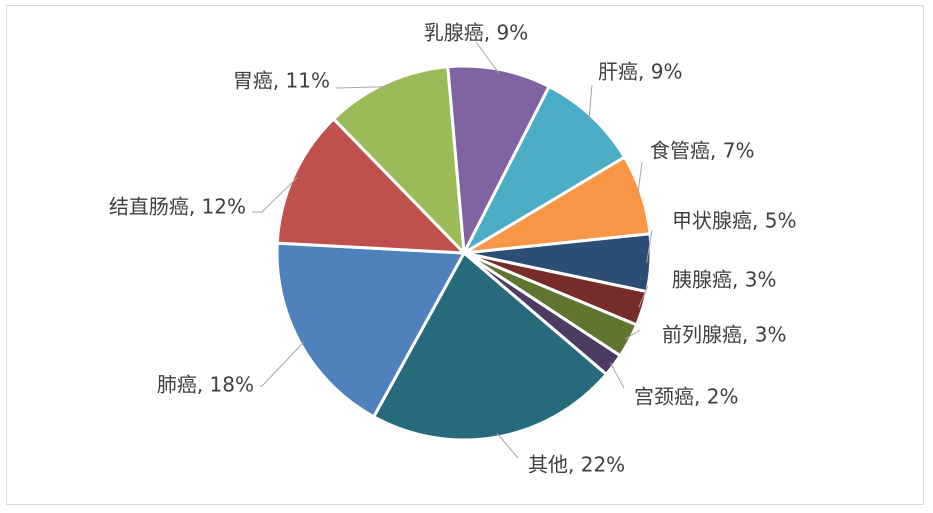 This screenshot has width=933, height=513. I want to click on slice-label-4: 甲状腺癌, 5%, so click(734, 221).